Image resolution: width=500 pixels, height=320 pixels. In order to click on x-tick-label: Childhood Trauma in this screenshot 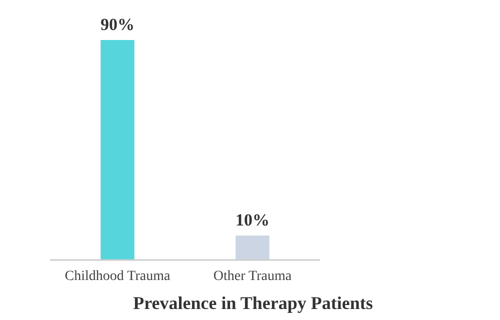, I will do `click(117, 276)`.